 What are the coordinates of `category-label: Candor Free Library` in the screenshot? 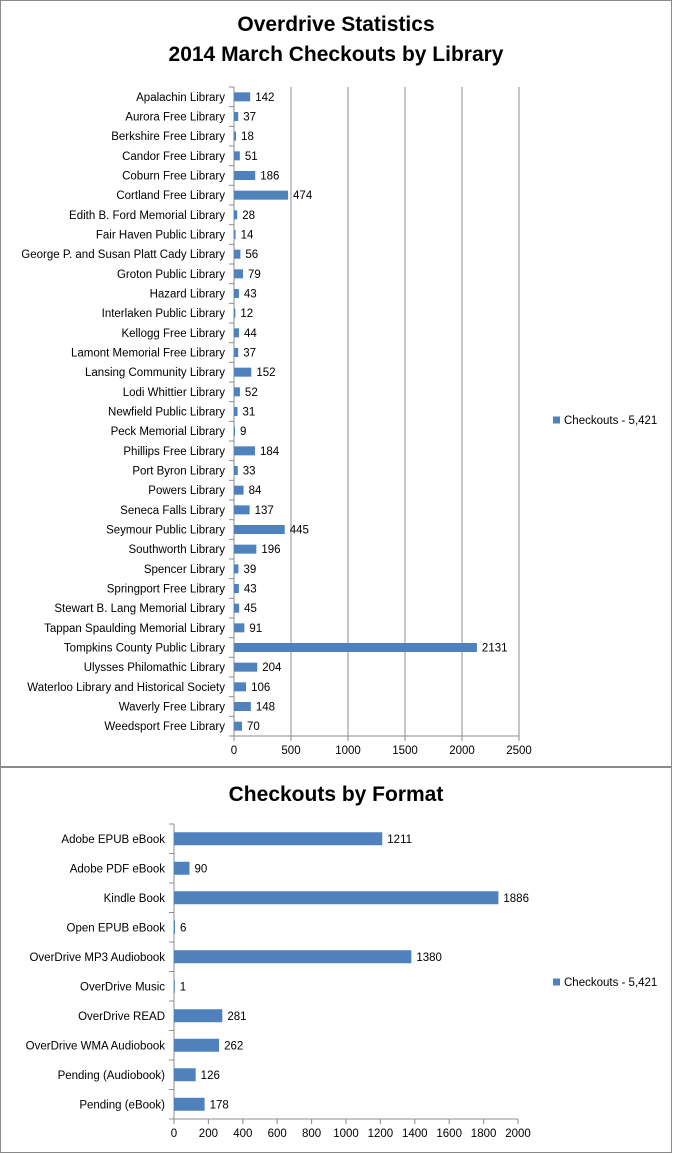 It's located at (173, 157).